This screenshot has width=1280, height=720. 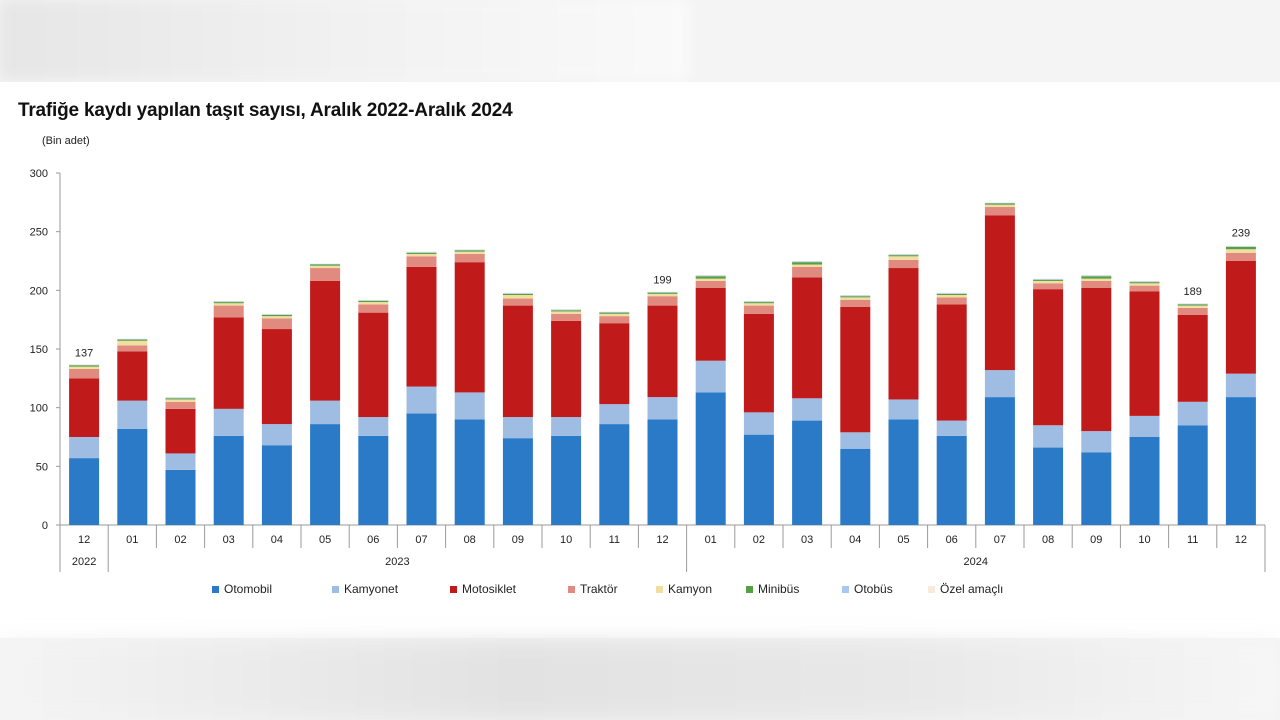 I want to click on legend-item-otomobil: Otomobil, so click(x=272, y=589).